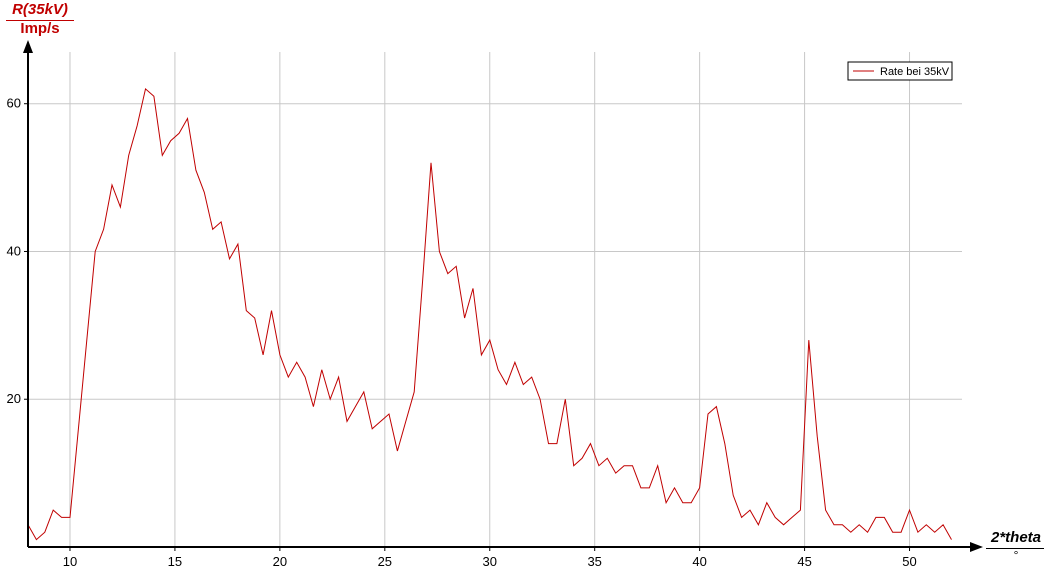 This screenshot has width=1048, height=573. Describe the element at coordinates (976, 547) in the screenshot. I see `x-axis-arrow-icon` at that location.